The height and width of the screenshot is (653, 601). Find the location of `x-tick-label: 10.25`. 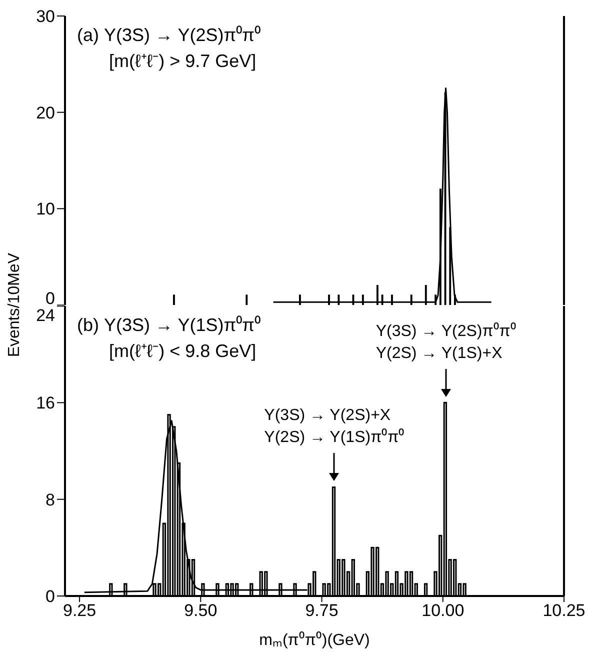

x-tick-label: 10.25 is located at coordinates (564, 610).